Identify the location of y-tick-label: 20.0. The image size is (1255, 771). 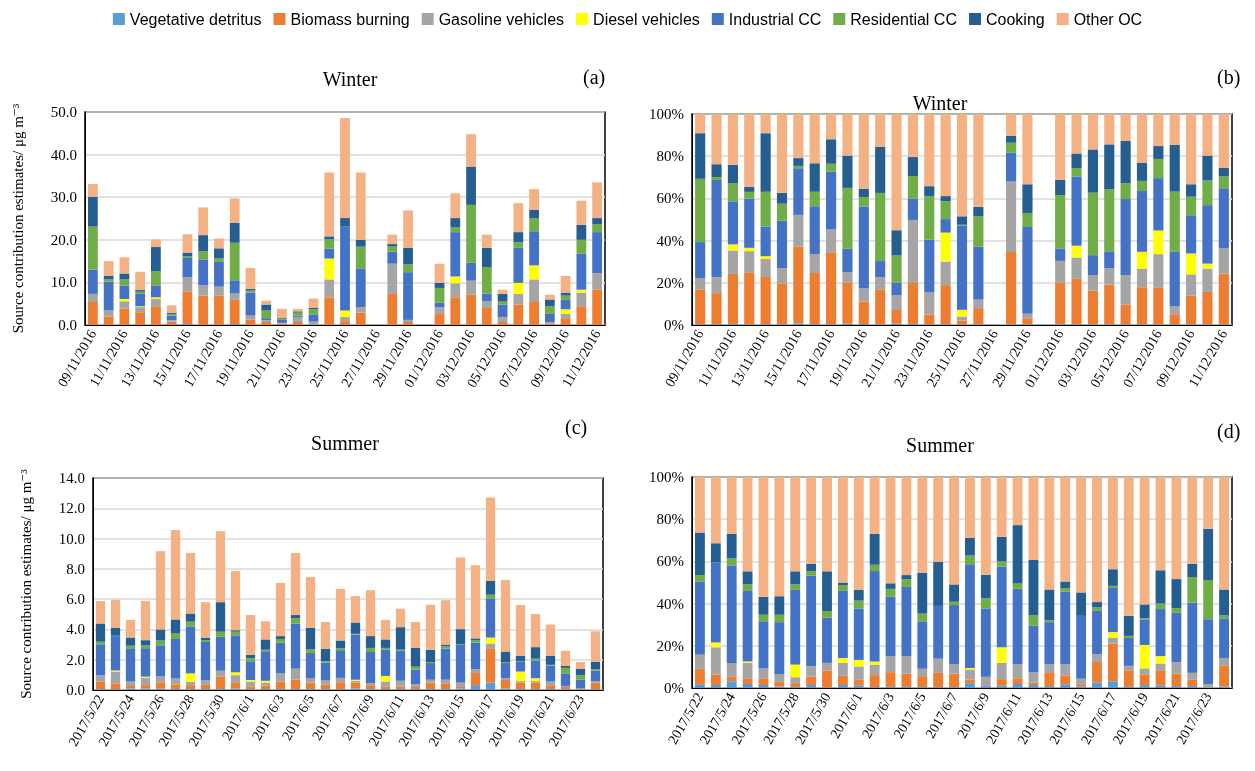
(63, 239).